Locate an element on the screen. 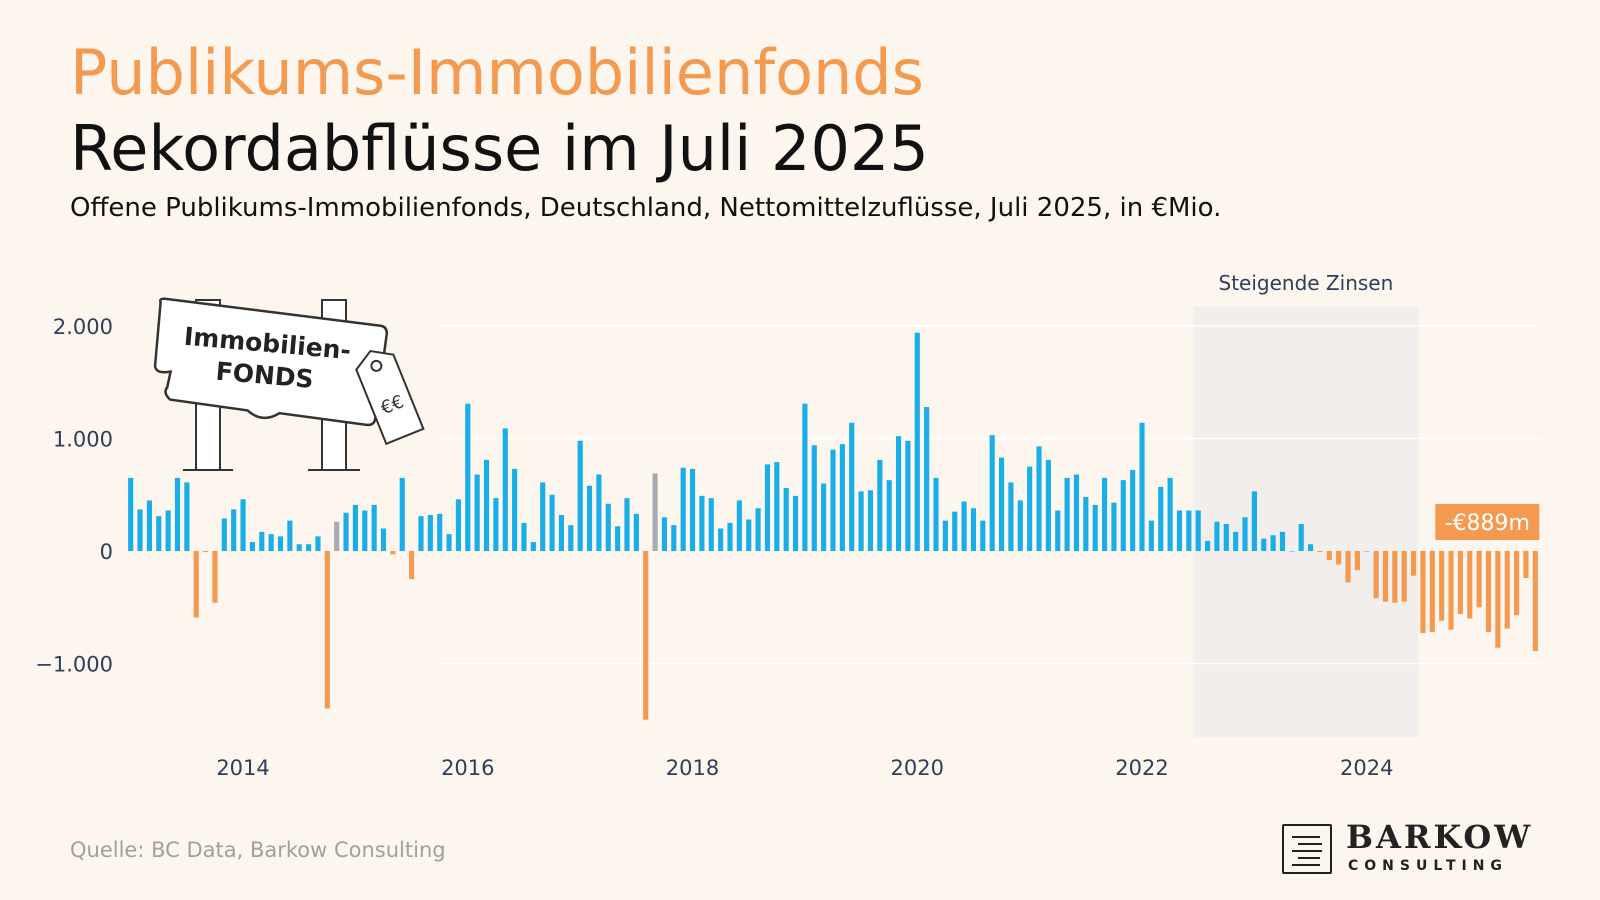  source-note: Quelle: BC Data, Barkow Consulting is located at coordinates (258, 850).